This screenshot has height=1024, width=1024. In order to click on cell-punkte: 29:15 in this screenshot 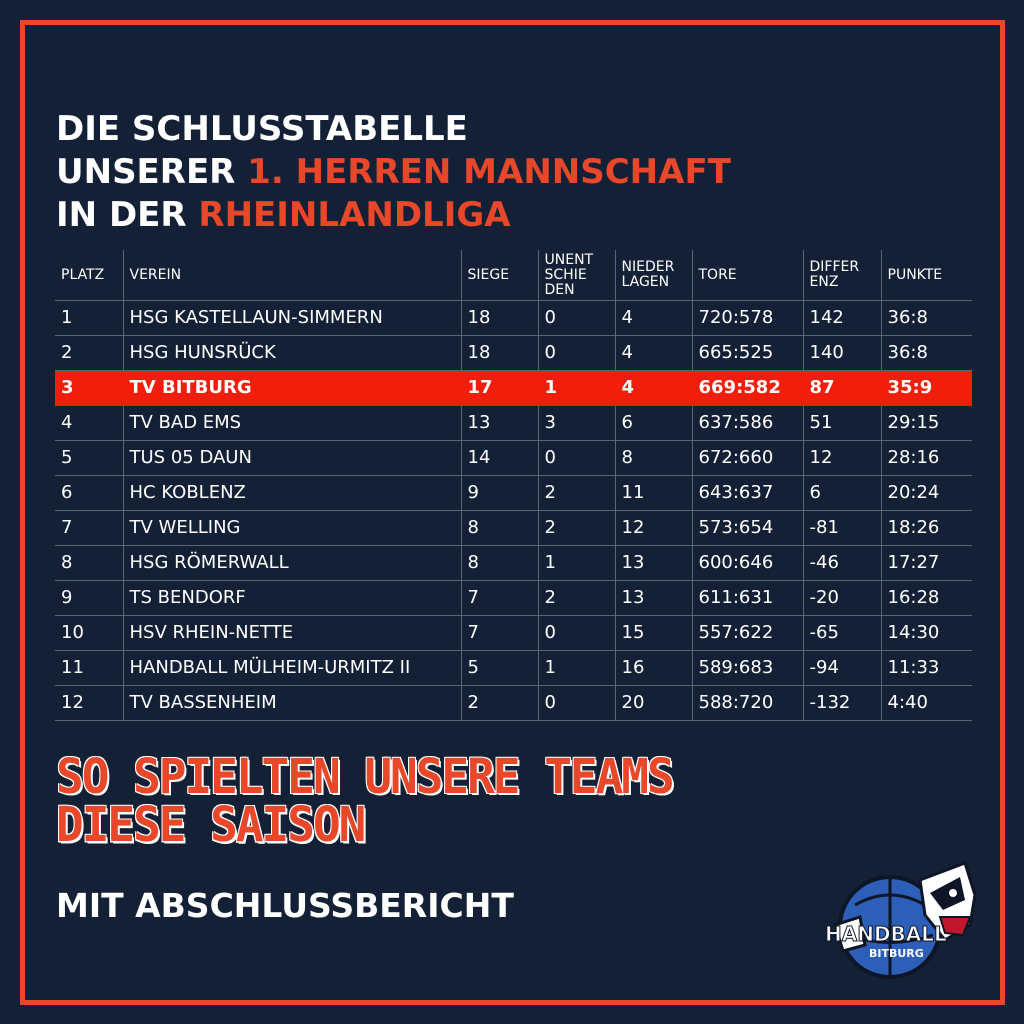, I will do `click(926, 423)`.